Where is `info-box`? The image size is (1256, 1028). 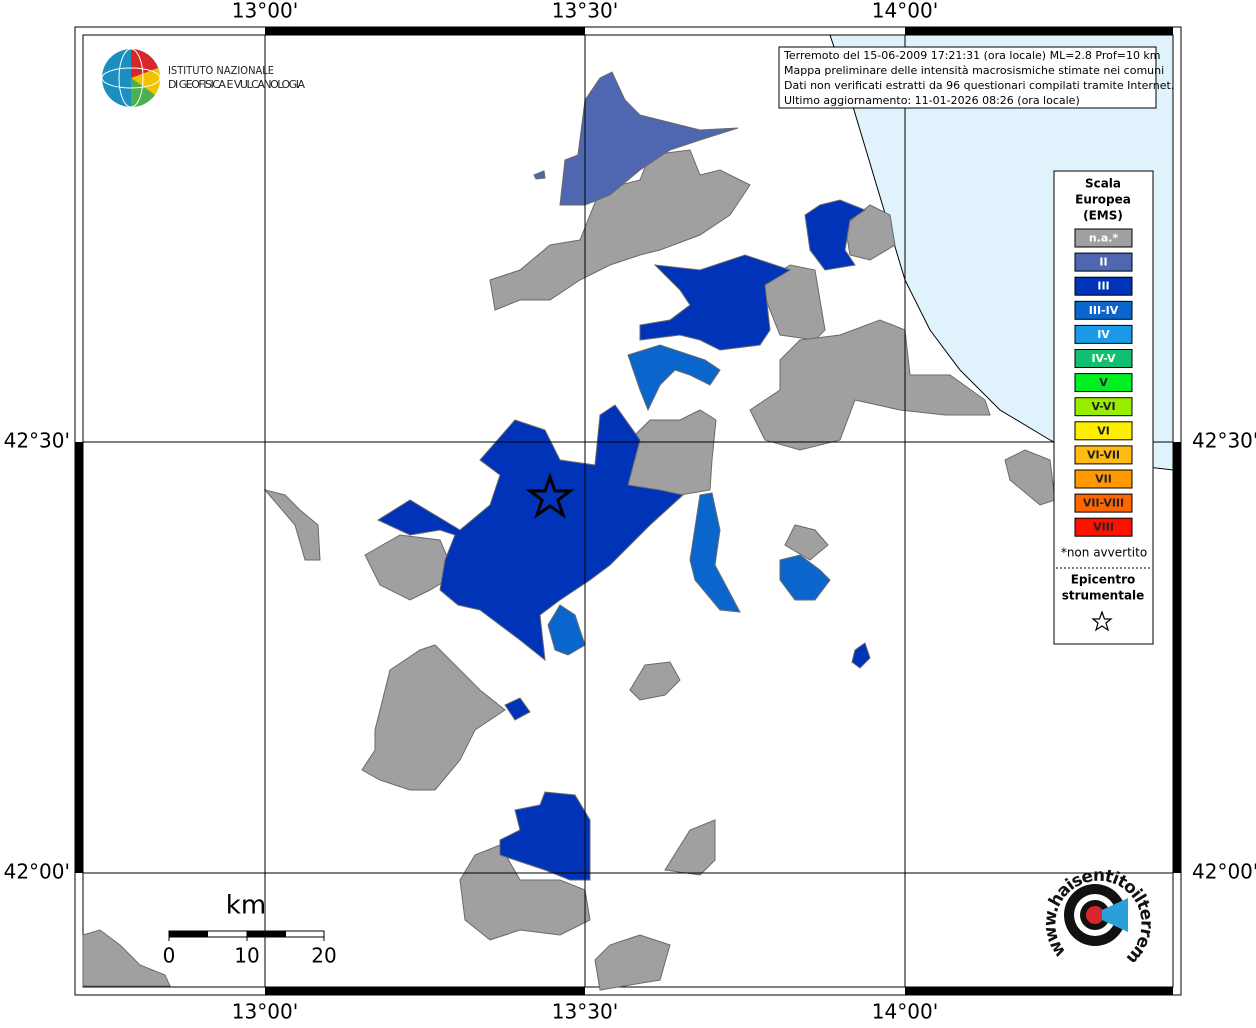
info-box is located at coordinates (967, 77).